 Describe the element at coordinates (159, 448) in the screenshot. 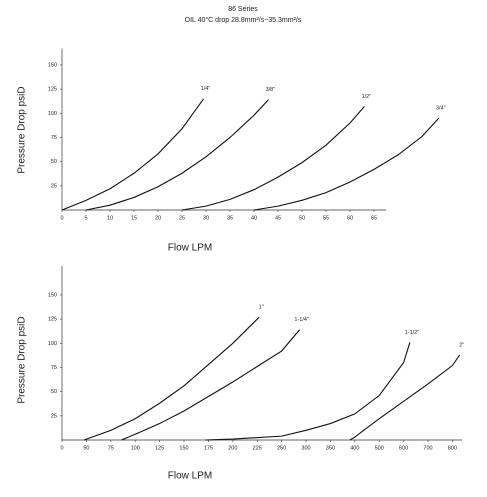

I see `x-tick-label: 125` at that location.